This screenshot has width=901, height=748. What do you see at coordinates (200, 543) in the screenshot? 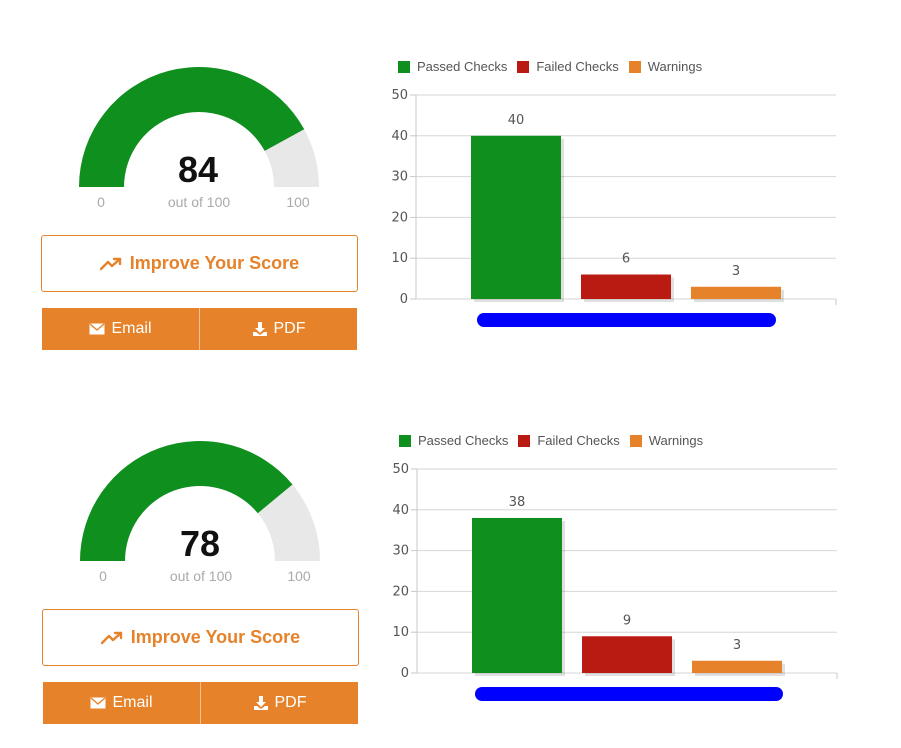
I see `score-value: 78` at bounding box center [200, 543].